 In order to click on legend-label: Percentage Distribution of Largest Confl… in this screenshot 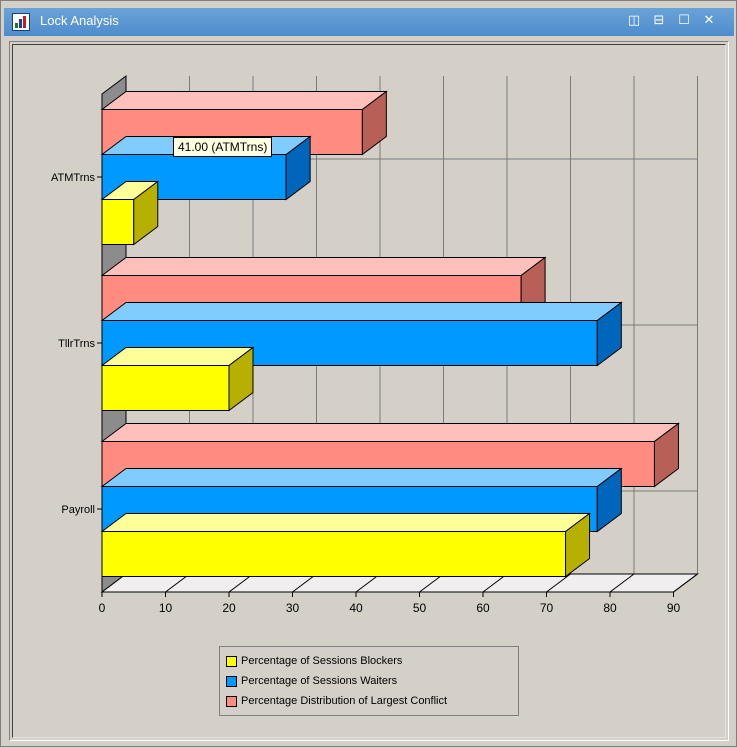, I will do `click(344, 701)`.